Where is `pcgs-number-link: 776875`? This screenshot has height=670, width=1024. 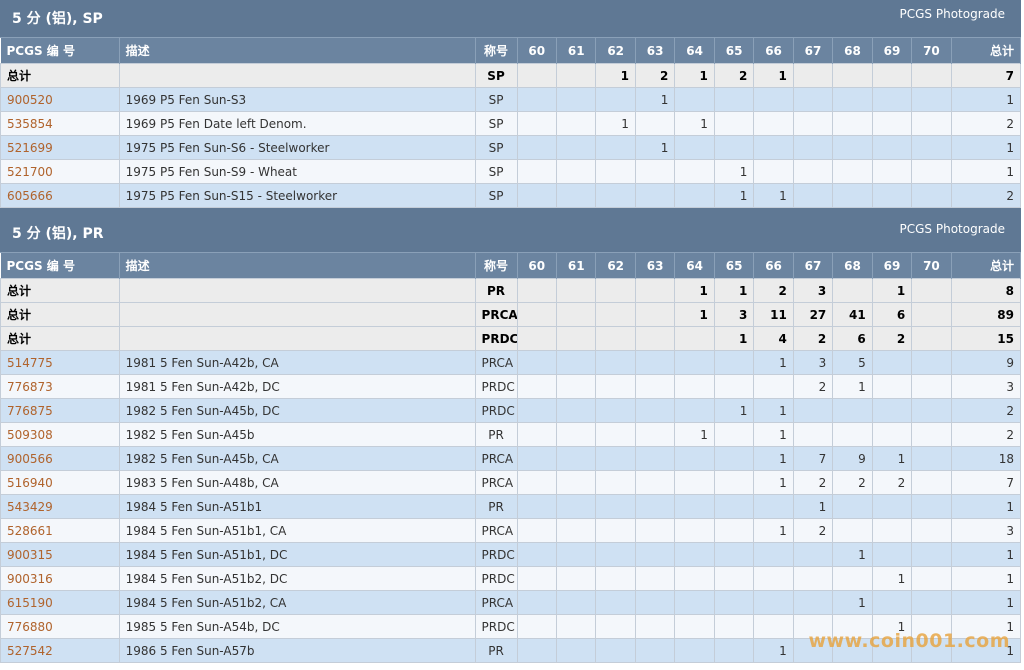 pcgs-number-link: 776875 is located at coordinates (60, 410).